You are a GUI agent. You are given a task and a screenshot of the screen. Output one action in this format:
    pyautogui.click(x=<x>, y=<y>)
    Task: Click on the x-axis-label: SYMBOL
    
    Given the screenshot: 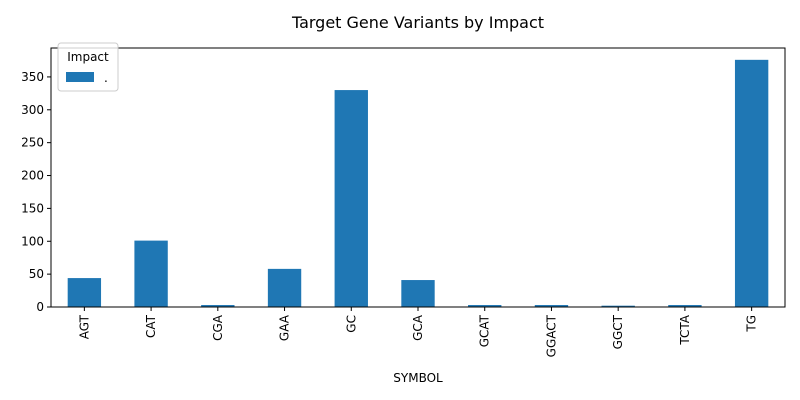 What is the action you would take?
    pyautogui.click(x=418, y=378)
    